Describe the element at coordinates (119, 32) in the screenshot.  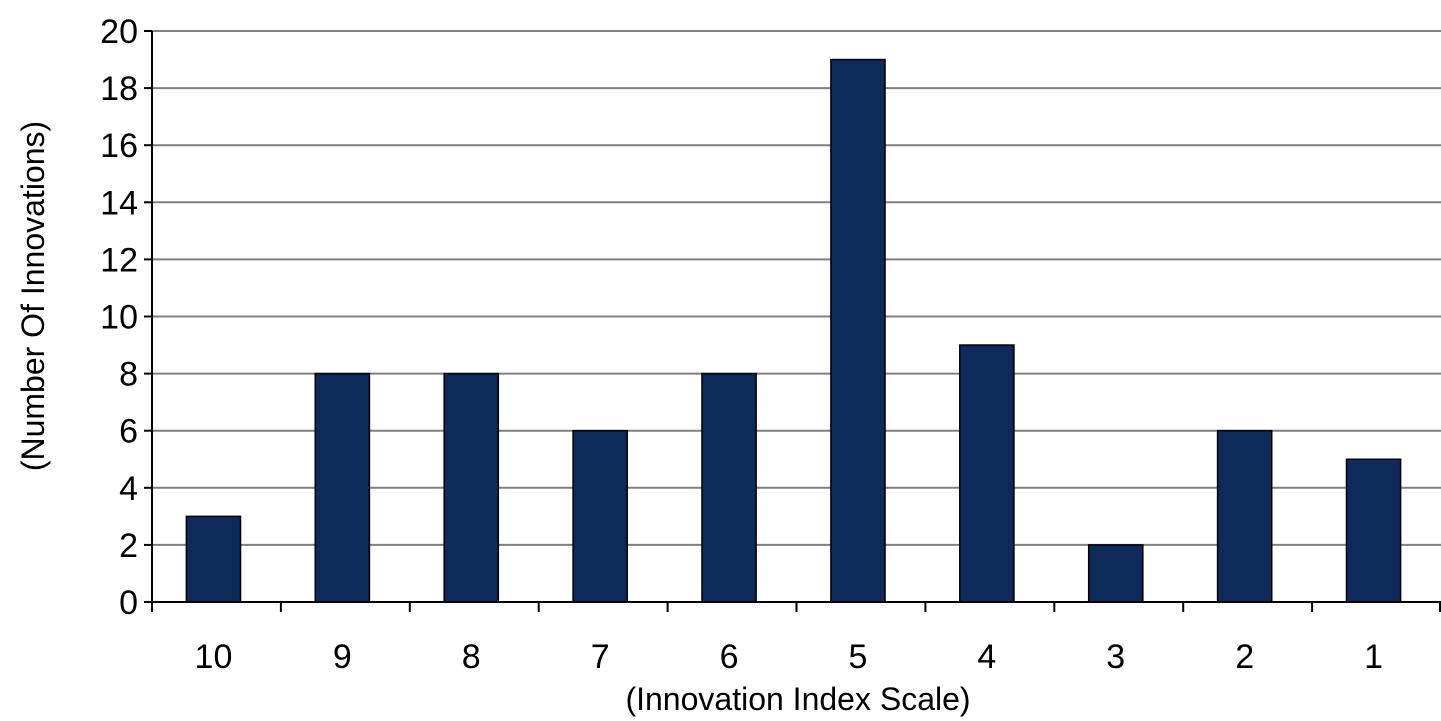
I see `y-tick-label: 20` at that location.